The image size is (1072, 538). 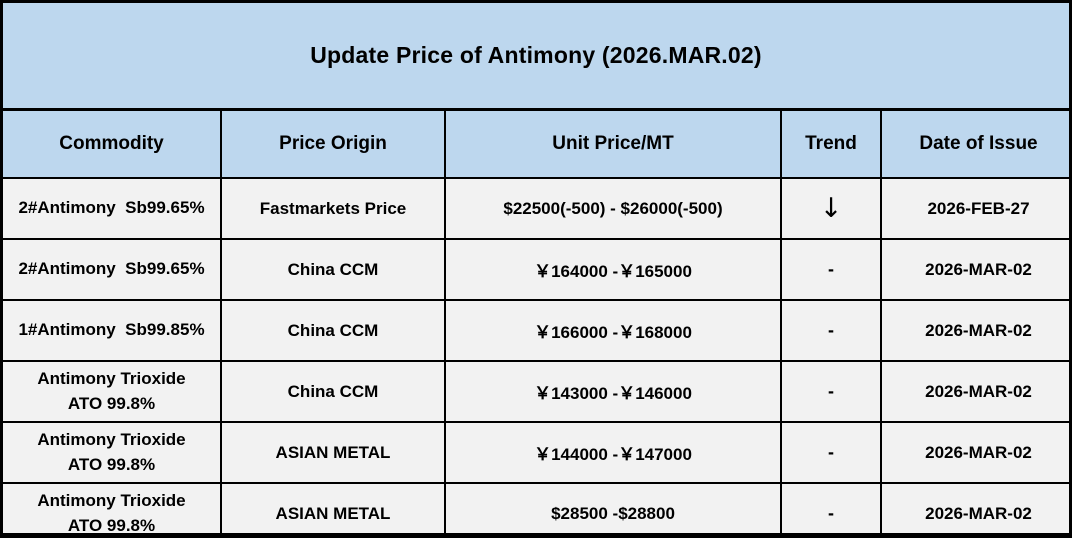 What do you see at coordinates (112, 145) in the screenshot?
I see `col-header-commodity: Commodity` at bounding box center [112, 145].